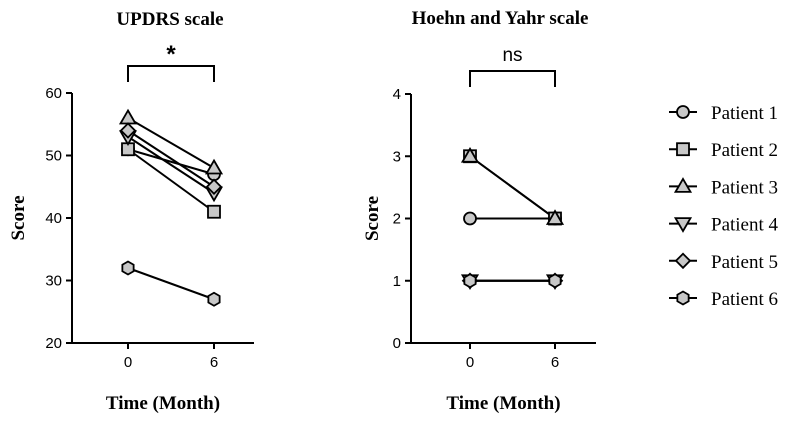  Describe the element at coordinates (744, 262) in the screenshot. I see `legend-label: Patient 5` at that location.